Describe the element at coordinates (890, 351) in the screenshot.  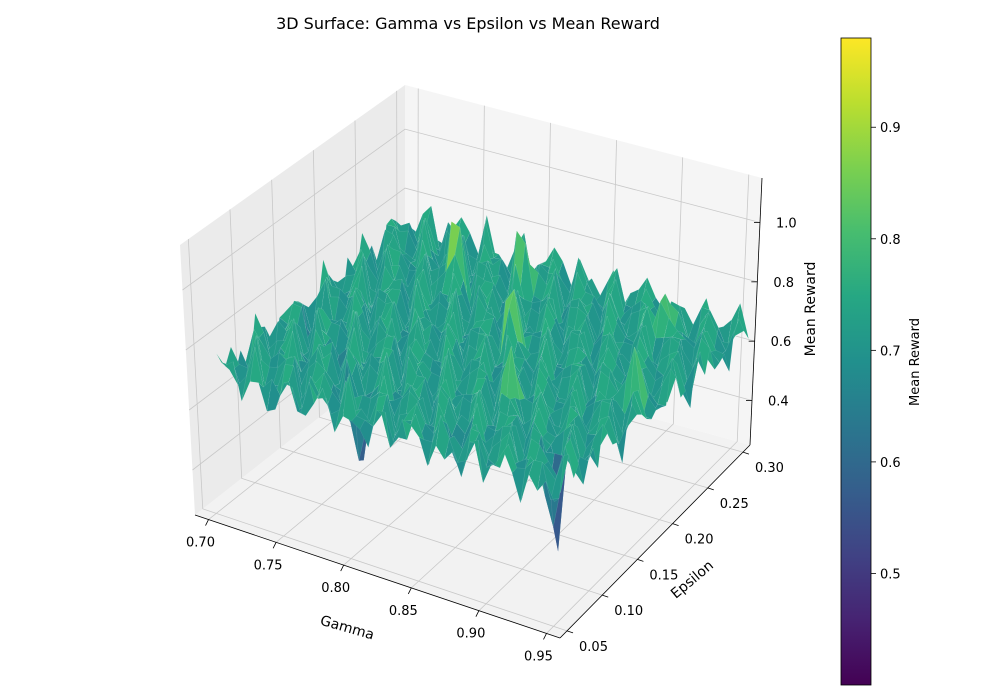
I see `colorbar-tick-label: 0.7` at that location.